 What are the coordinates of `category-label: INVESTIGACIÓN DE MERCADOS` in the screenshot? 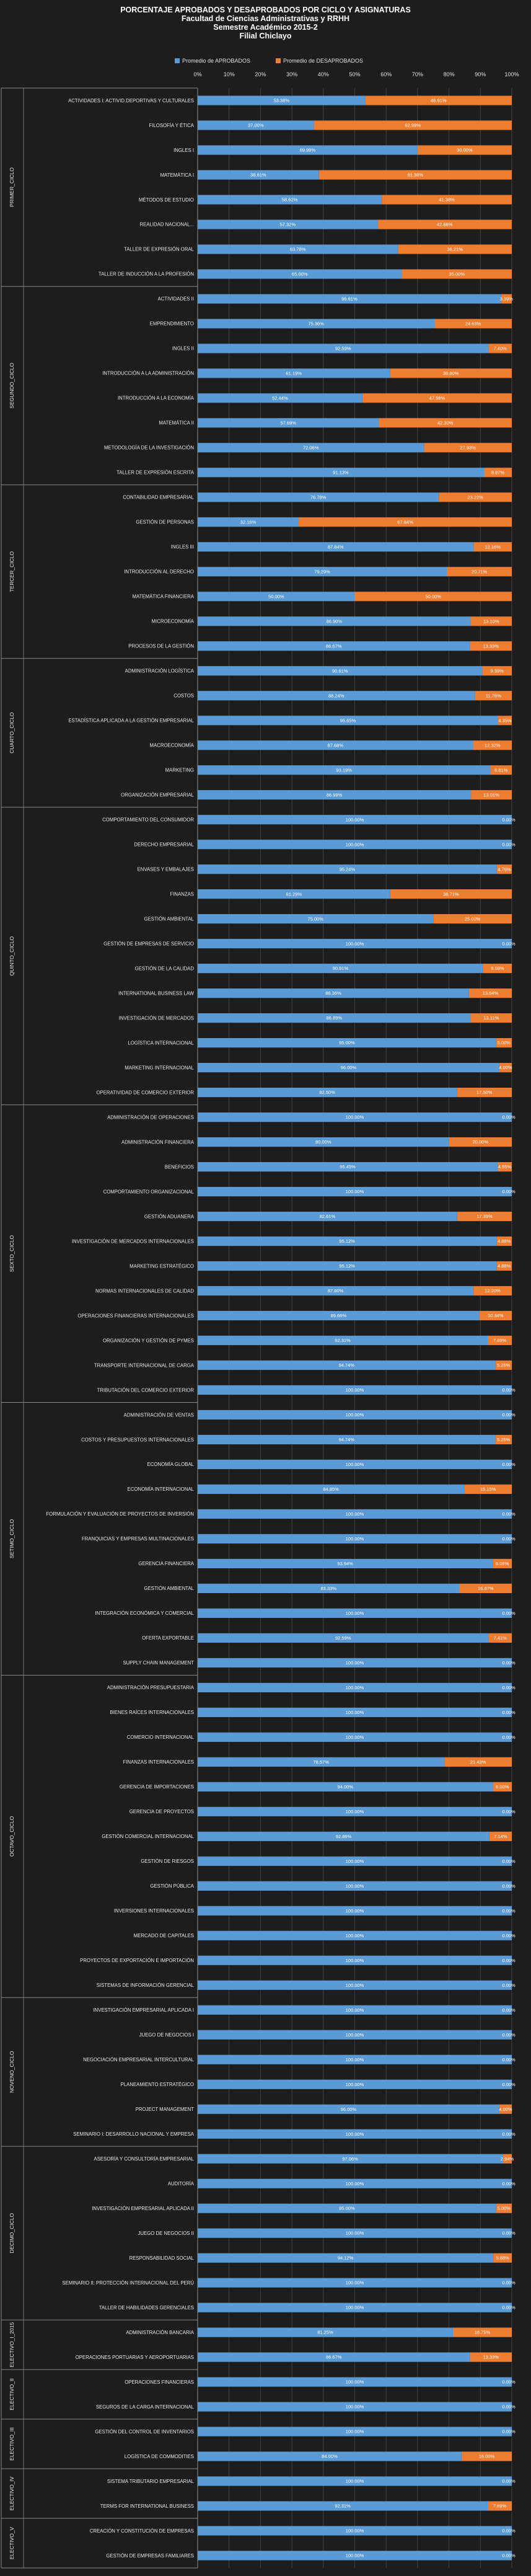 It's located at (156, 1018).